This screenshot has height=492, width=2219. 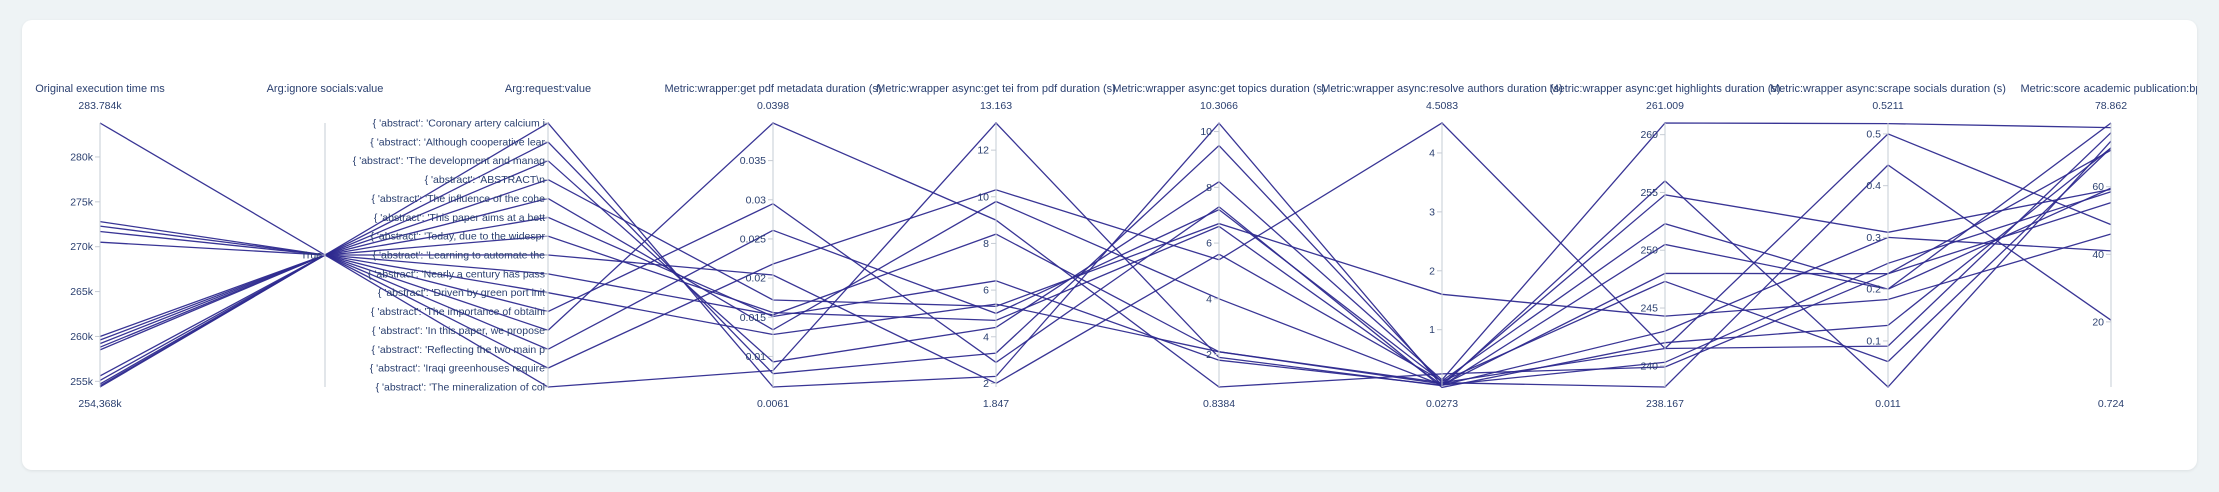 What do you see at coordinates (100, 89) in the screenshot?
I see `axis-title-exec: Original execution time ms` at bounding box center [100, 89].